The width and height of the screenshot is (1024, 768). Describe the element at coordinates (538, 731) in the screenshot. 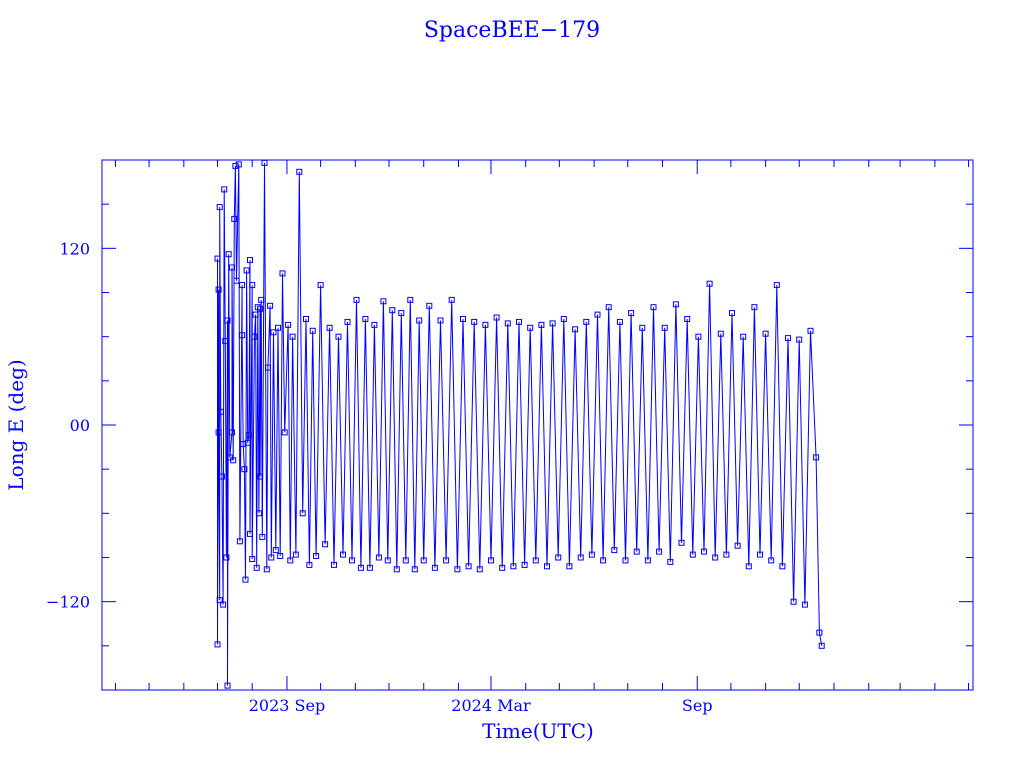

I see `x-axis-label: Time(UTC)` at that location.